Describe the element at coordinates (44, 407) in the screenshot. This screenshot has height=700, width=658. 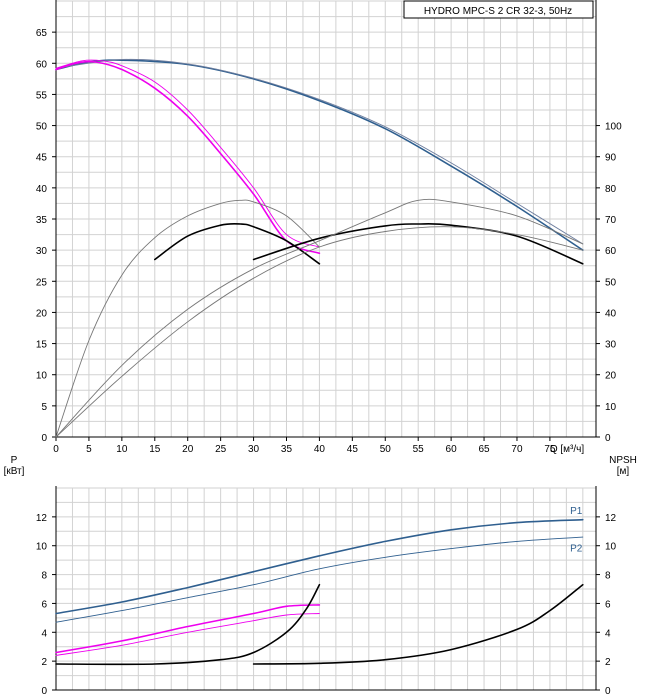
I see `y-tick-label: 5` at that location.